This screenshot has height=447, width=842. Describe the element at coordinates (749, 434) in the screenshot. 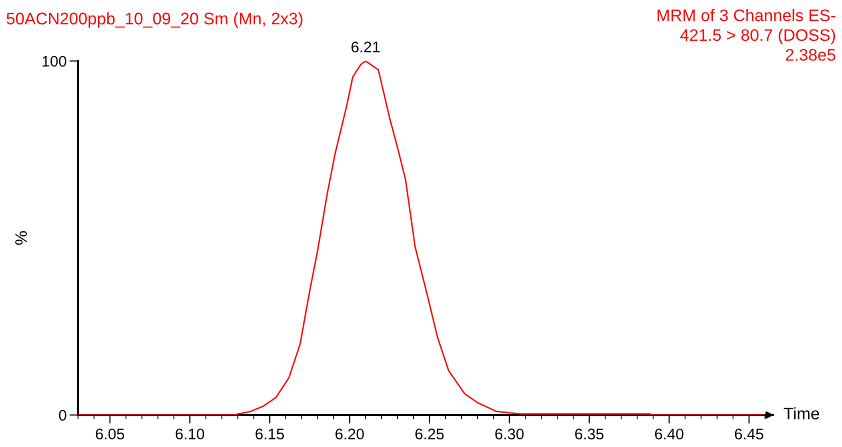

I see `x-tick-label: 6.45` at that location.